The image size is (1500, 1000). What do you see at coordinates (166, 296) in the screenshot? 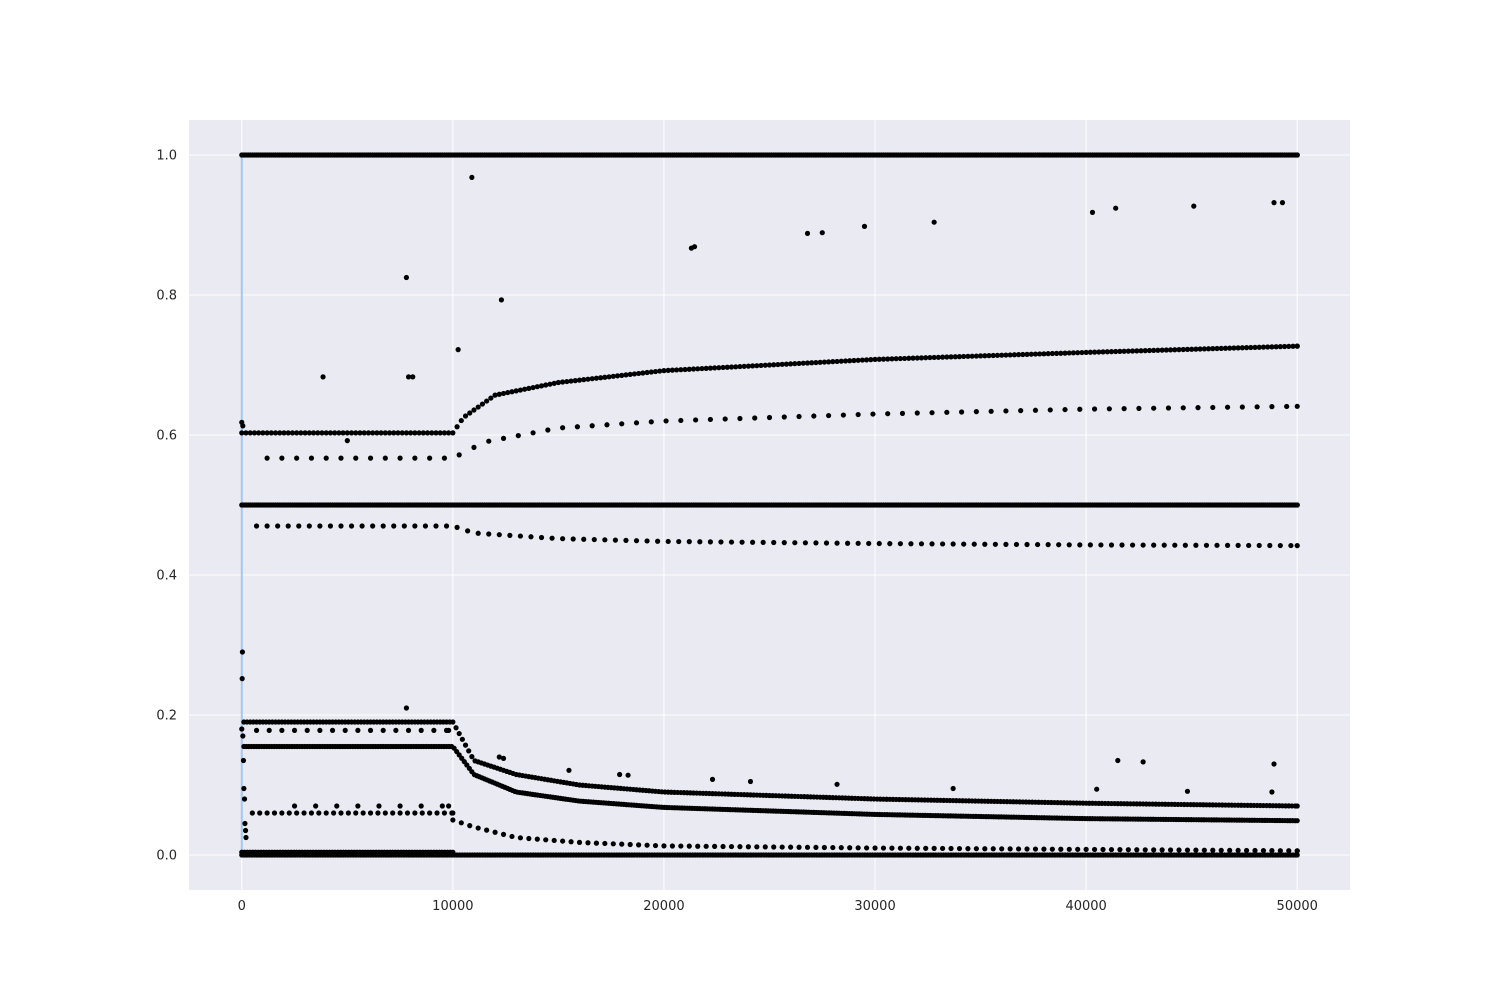
I see `y-tick-label: 0.8` at bounding box center [166, 296].